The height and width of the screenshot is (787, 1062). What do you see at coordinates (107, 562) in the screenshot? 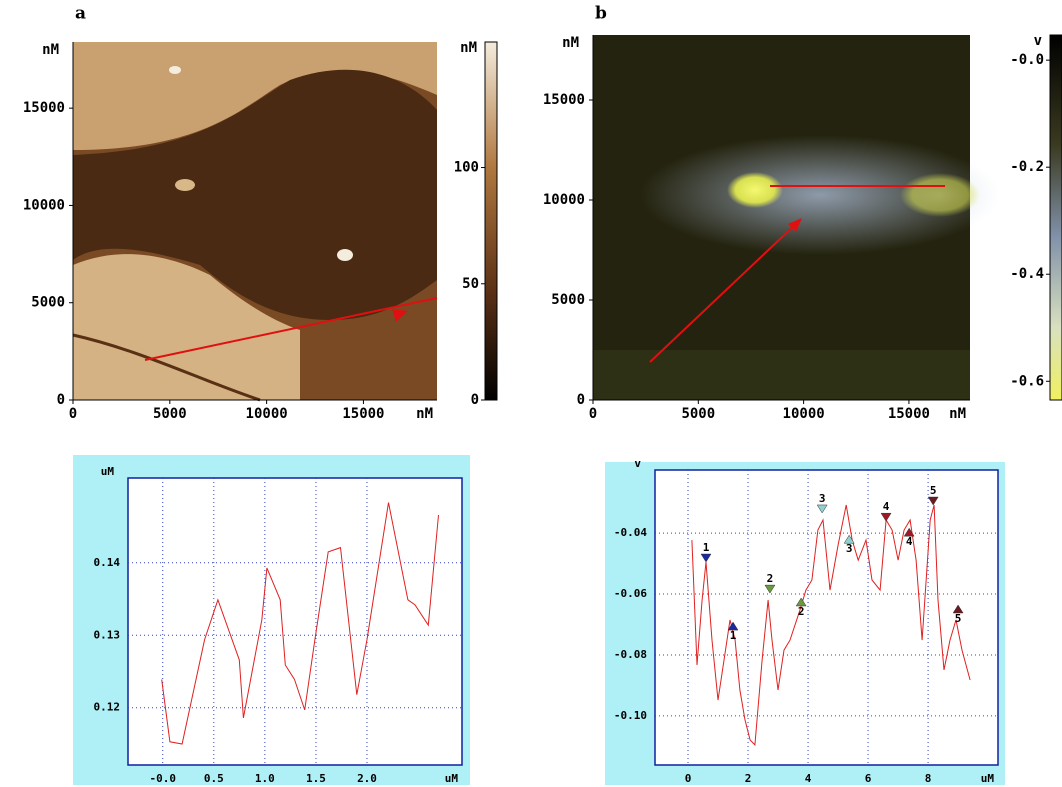
I see `y-tick-label: 0.14` at bounding box center [107, 562].